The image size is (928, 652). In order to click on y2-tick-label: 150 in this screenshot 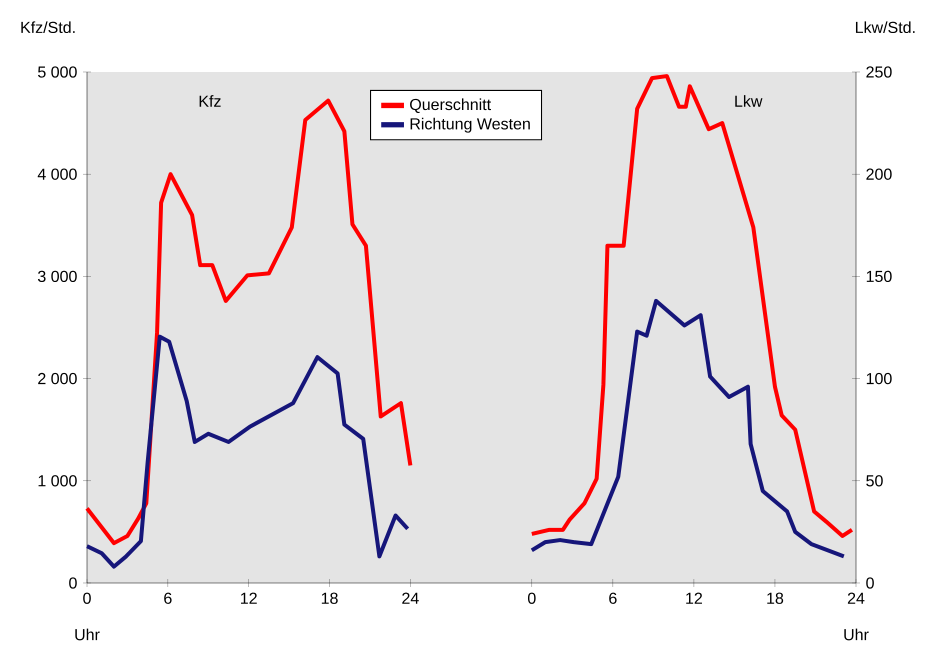, I will do `click(879, 276)`.